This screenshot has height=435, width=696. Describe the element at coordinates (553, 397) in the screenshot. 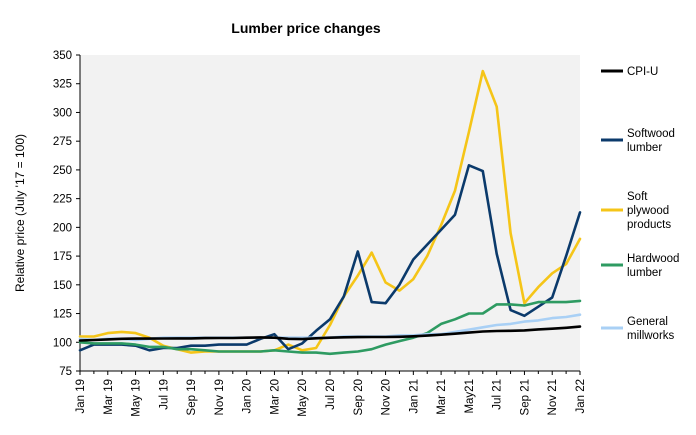

I see `x-tick-label: Nov 21` at that location.